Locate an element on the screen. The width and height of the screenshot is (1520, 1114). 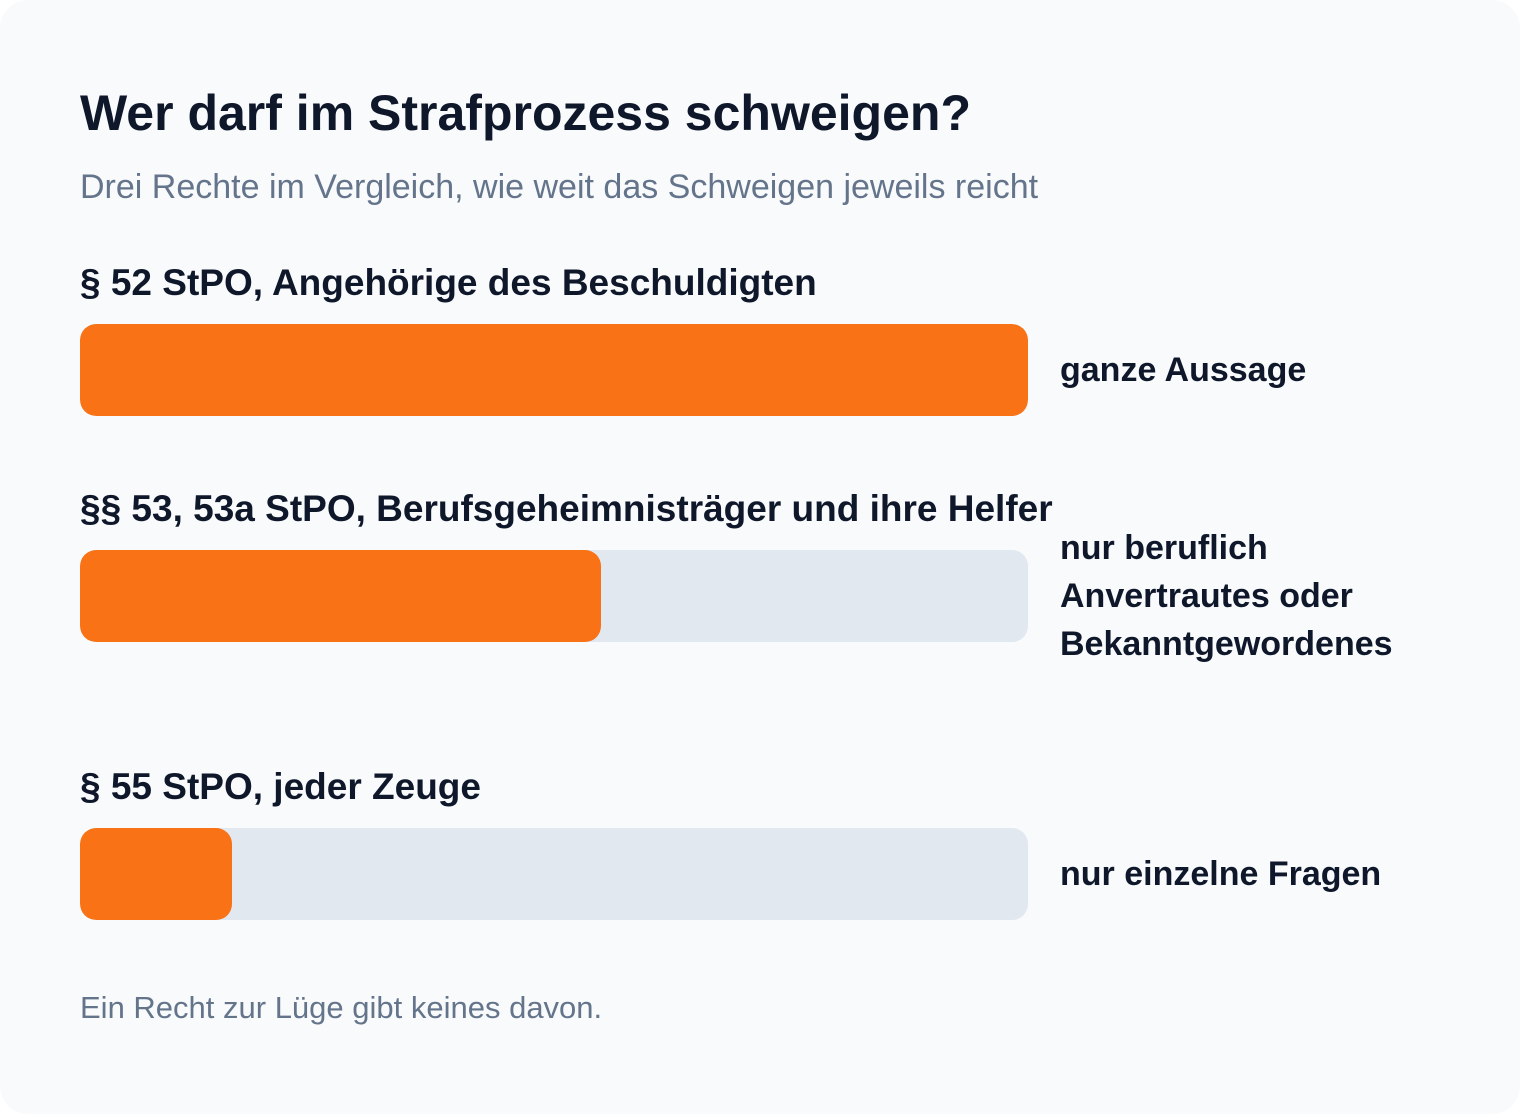
category-label: § 55 StPO, jeder Zeuge is located at coordinates (280, 786).